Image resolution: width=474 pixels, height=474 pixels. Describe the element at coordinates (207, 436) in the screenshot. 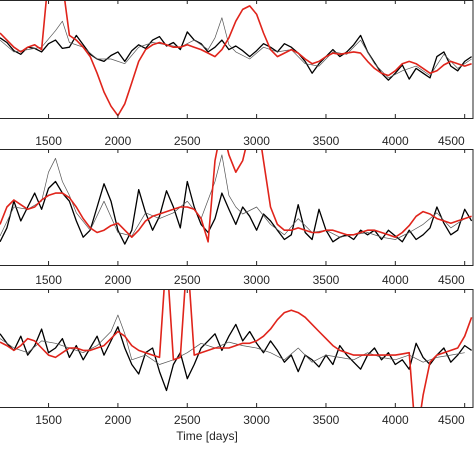

I see `x-axis-title: Time [days]` at that location.